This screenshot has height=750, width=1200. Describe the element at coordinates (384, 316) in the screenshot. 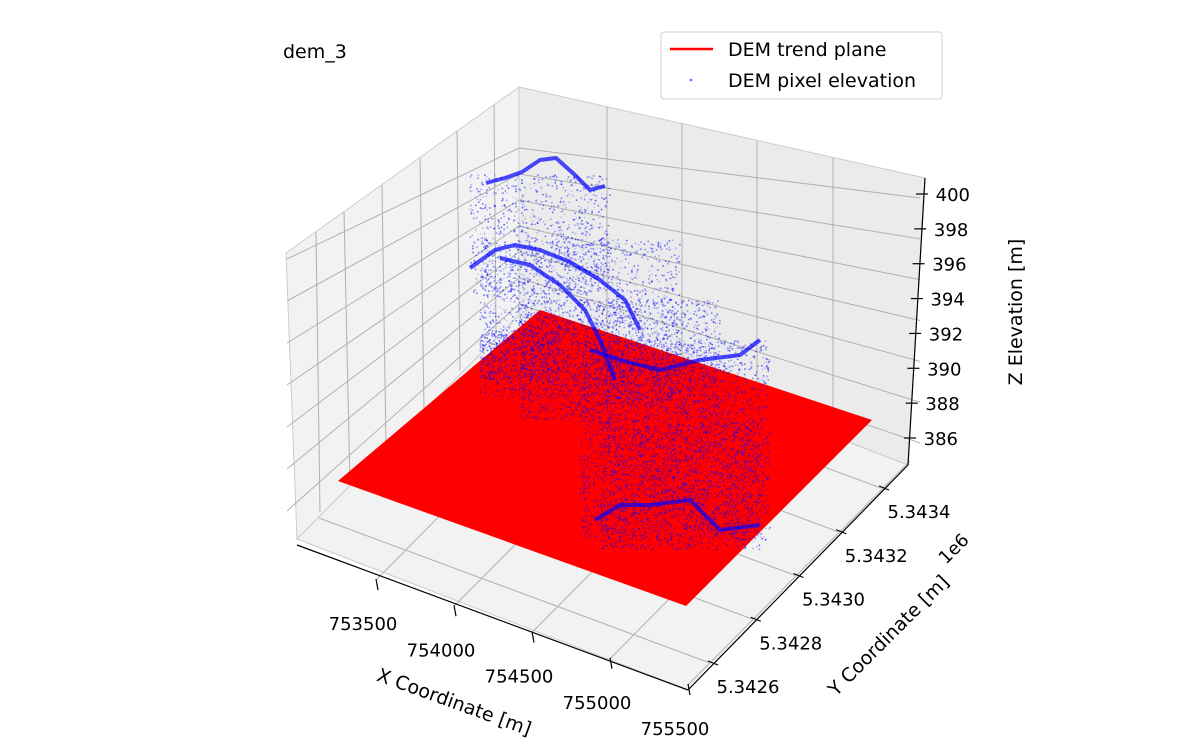

I see `wall-grid-vertical` at that location.